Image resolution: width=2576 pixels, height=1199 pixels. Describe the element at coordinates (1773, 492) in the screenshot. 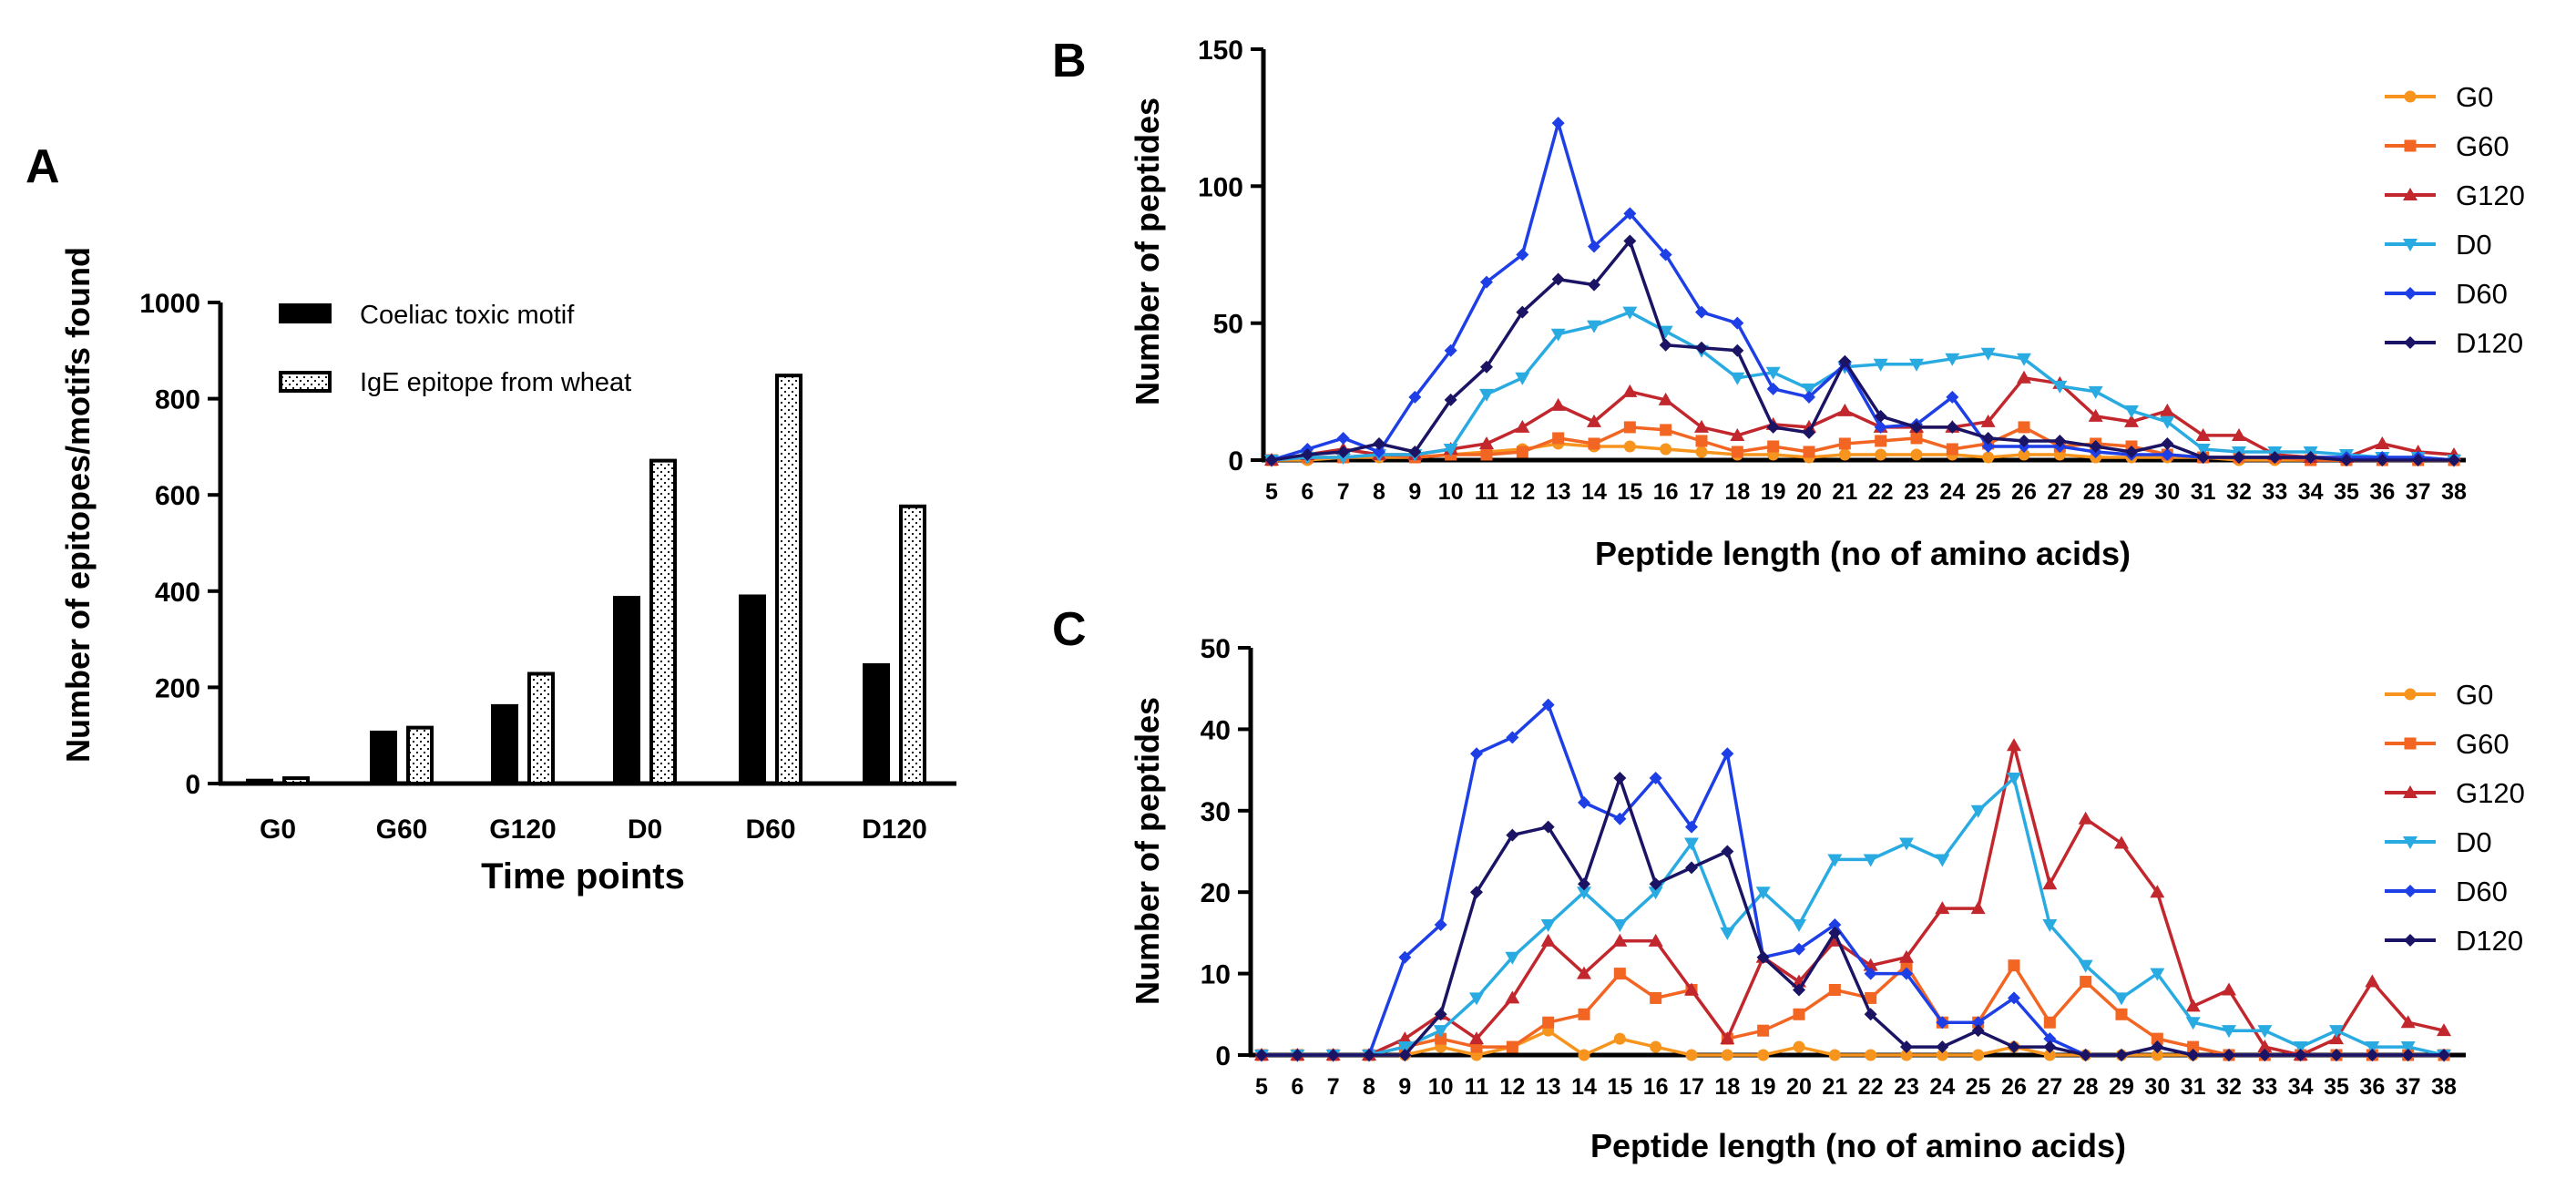

I see `panel-b-xtick-label: 19` at that location.